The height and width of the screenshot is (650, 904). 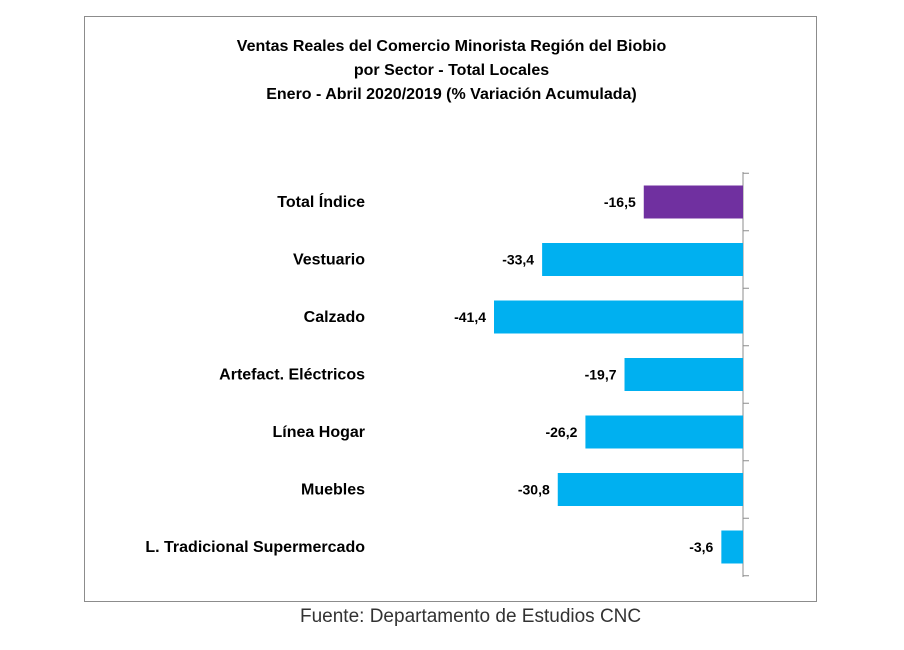 What do you see at coordinates (534, 490) in the screenshot?
I see `data-label: -30,8` at bounding box center [534, 490].